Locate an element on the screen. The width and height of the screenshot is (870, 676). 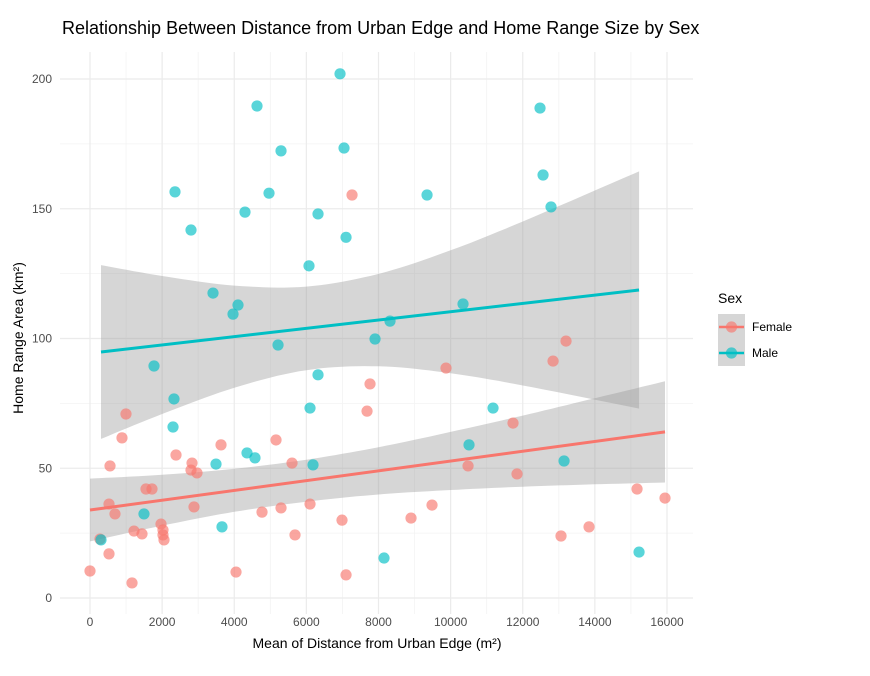
x-tick-label: 6000 is located at coordinates (306, 622).